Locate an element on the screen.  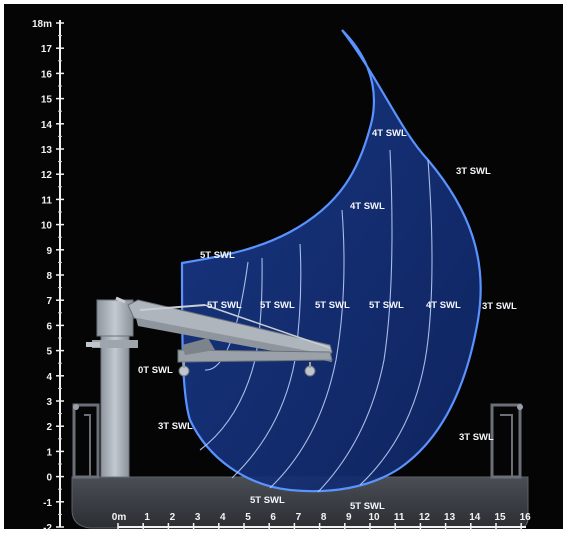
y-tick-label: 4 is located at coordinates (49, 377).